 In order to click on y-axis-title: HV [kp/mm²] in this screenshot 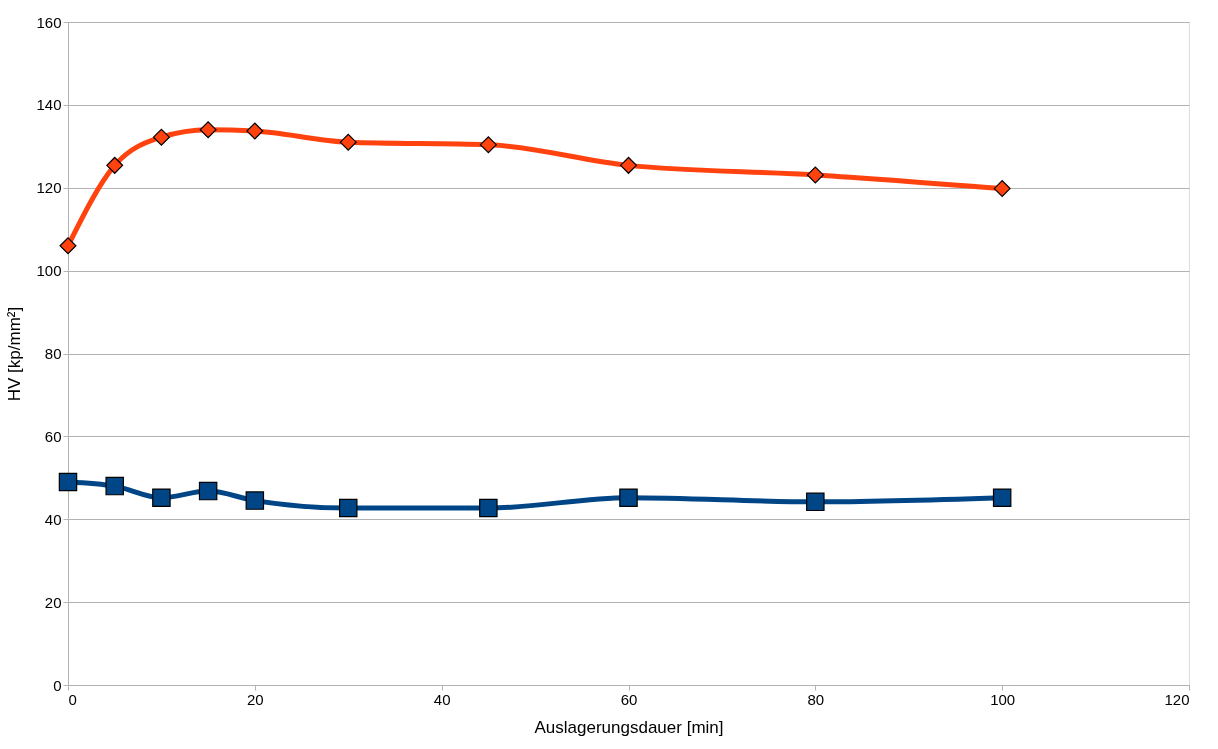, I will do `click(15, 354)`.